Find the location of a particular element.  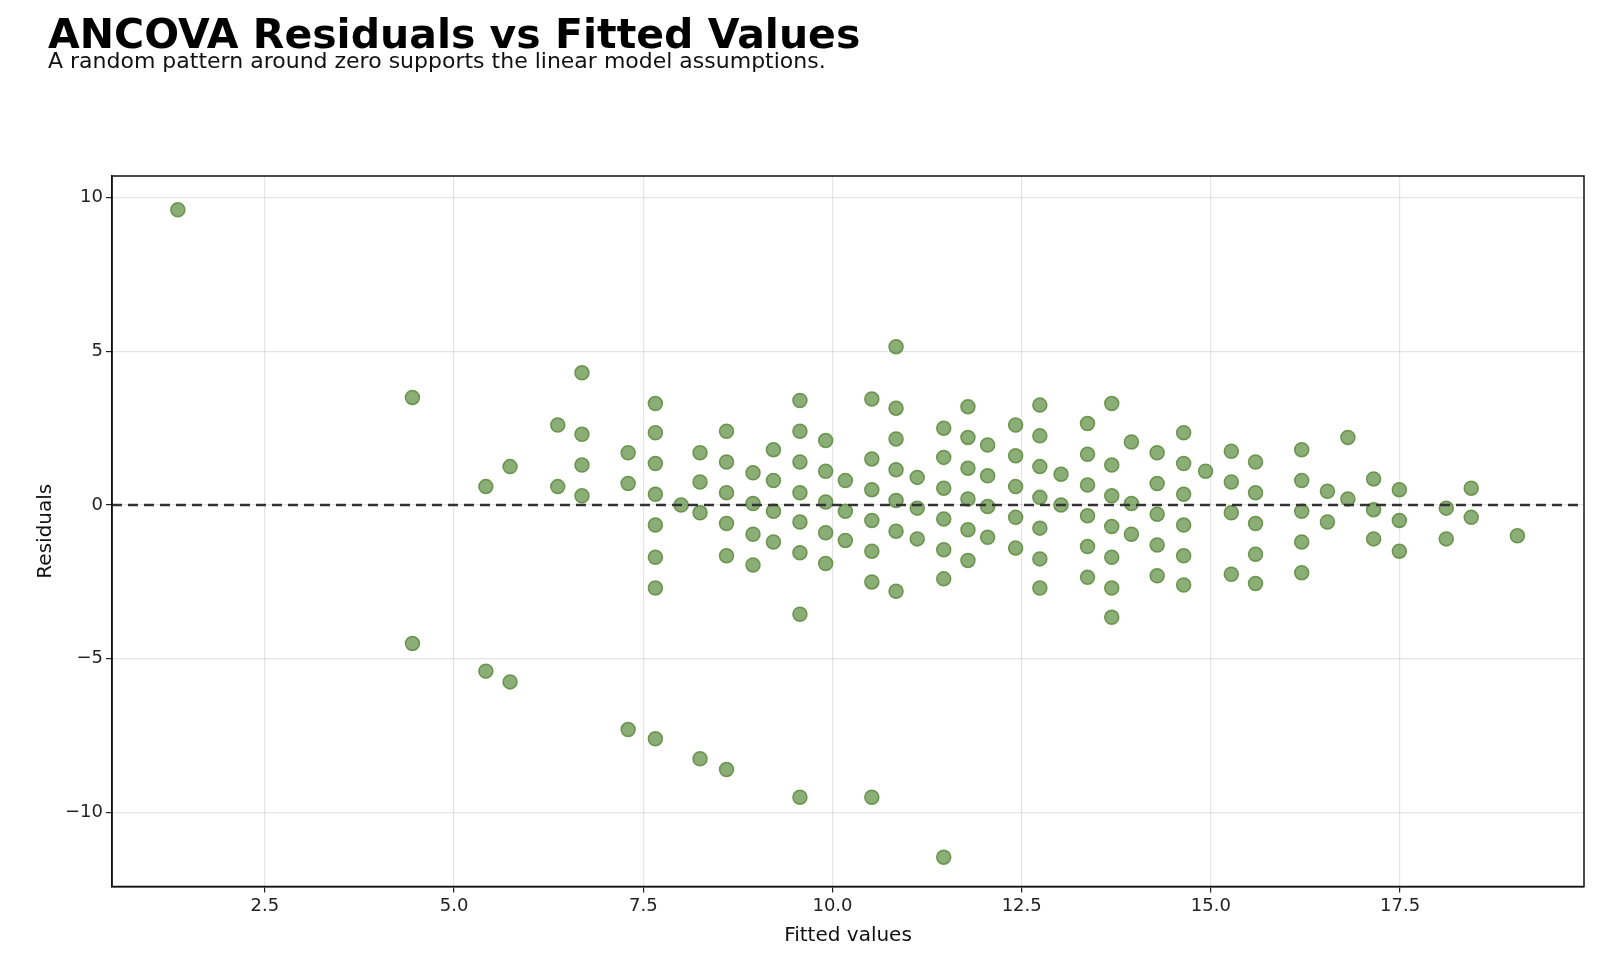

y-tick-label: −5 is located at coordinates (89, 657).